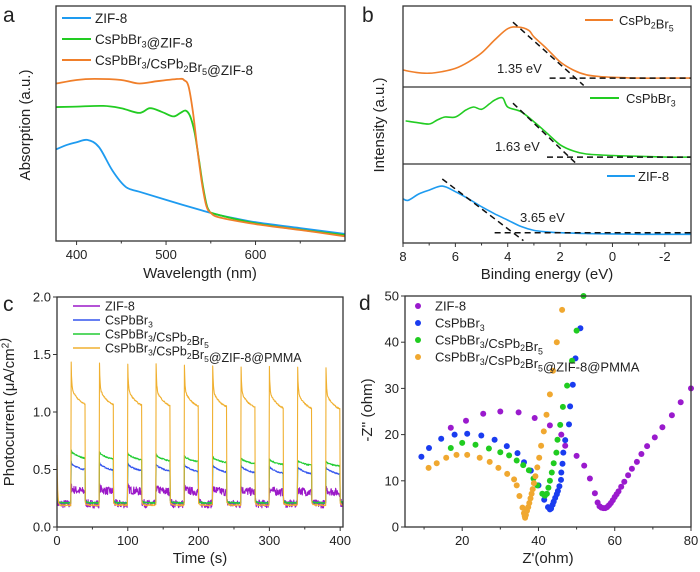 This screenshot has height=572, width=700. I want to click on y-tick-label: 0, so click(395, 527).